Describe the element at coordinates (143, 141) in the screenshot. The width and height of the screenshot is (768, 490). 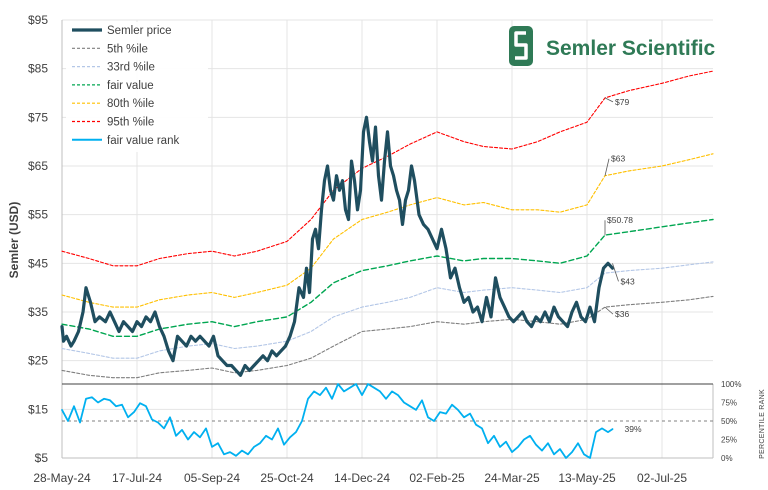
I see `legend-label: fair value rank` at that location.